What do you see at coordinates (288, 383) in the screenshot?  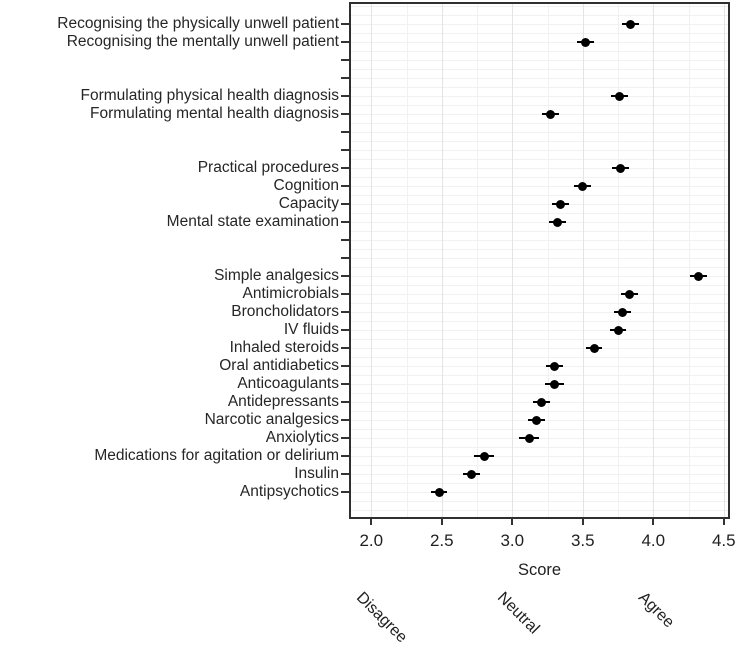 I see `y-axis-label: Anticoagulants` at bounding box center [288, 383].